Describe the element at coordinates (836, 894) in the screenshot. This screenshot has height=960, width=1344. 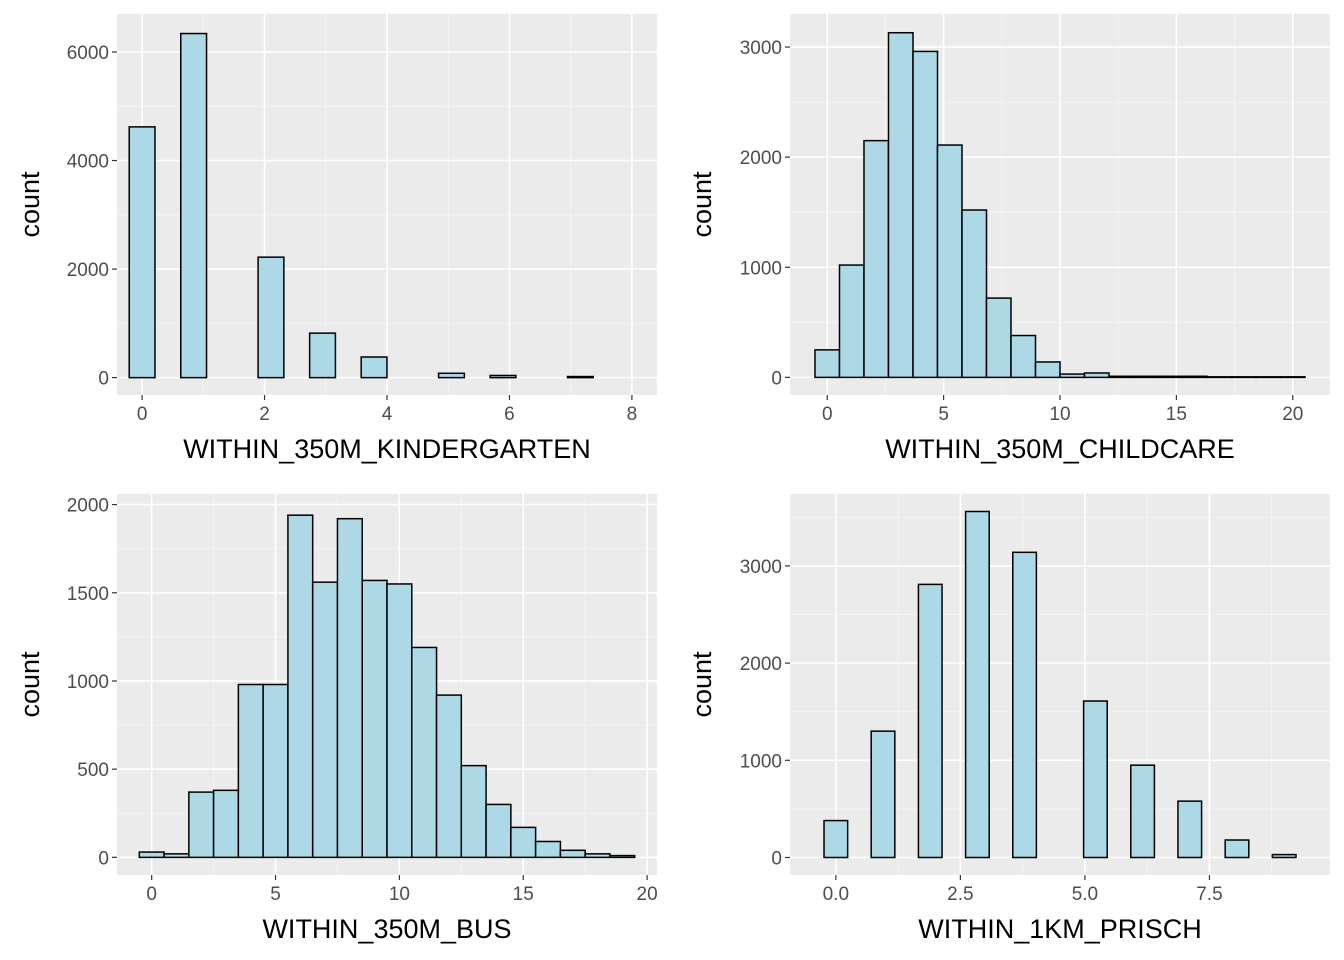
I see `x-tick-label: 0.0` at that location.